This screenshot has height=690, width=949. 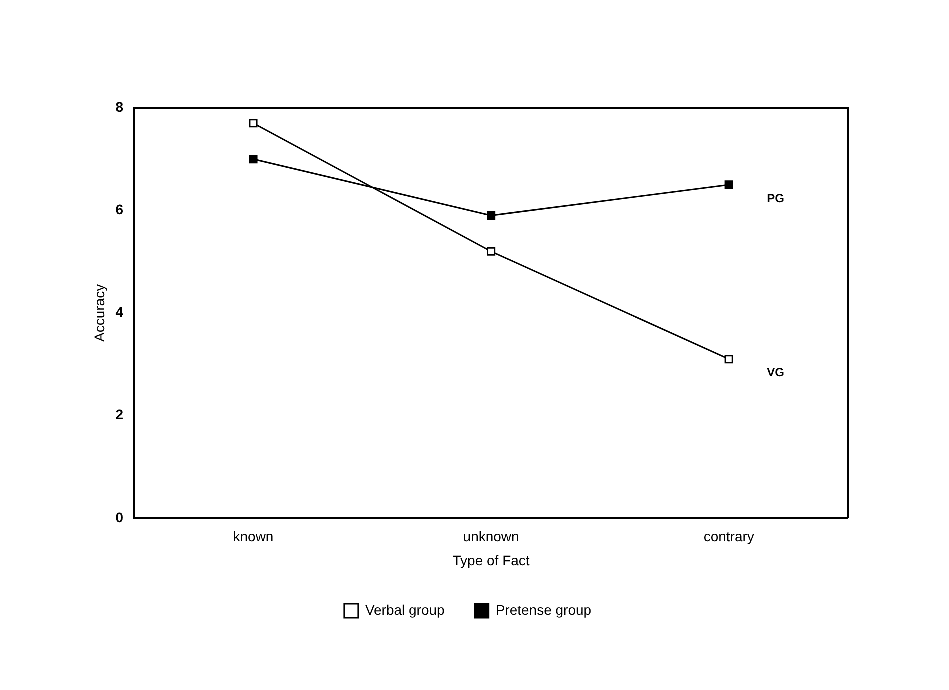 What do you see at coordinates (775, 373) in the screenshot?
I see `annotation: VG` at bounding box center [775, 373].